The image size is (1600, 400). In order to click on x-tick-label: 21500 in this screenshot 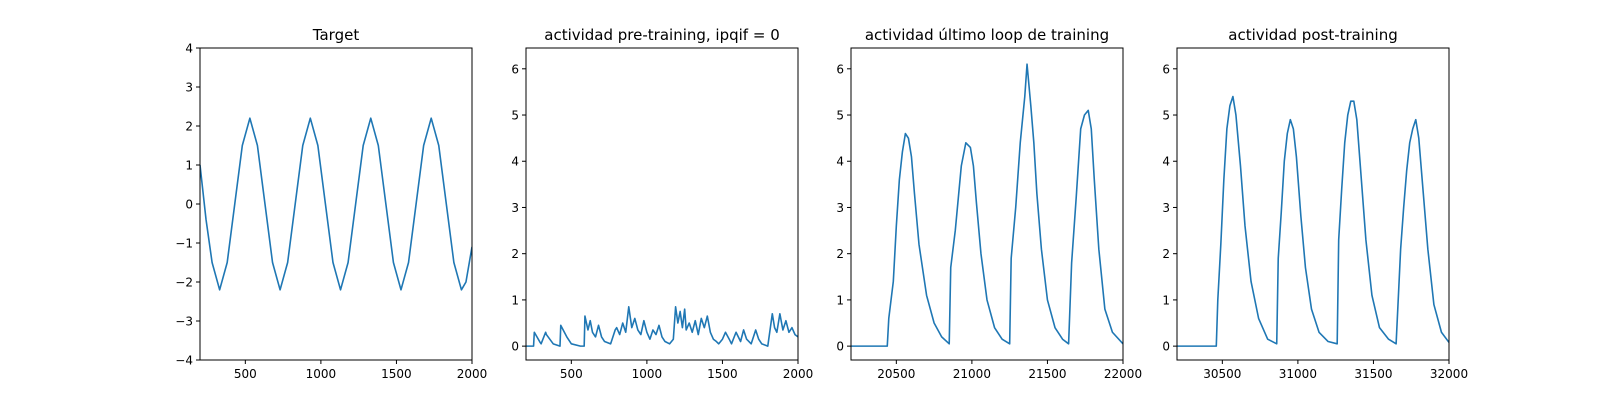, I will do `click(1047, 374)`.